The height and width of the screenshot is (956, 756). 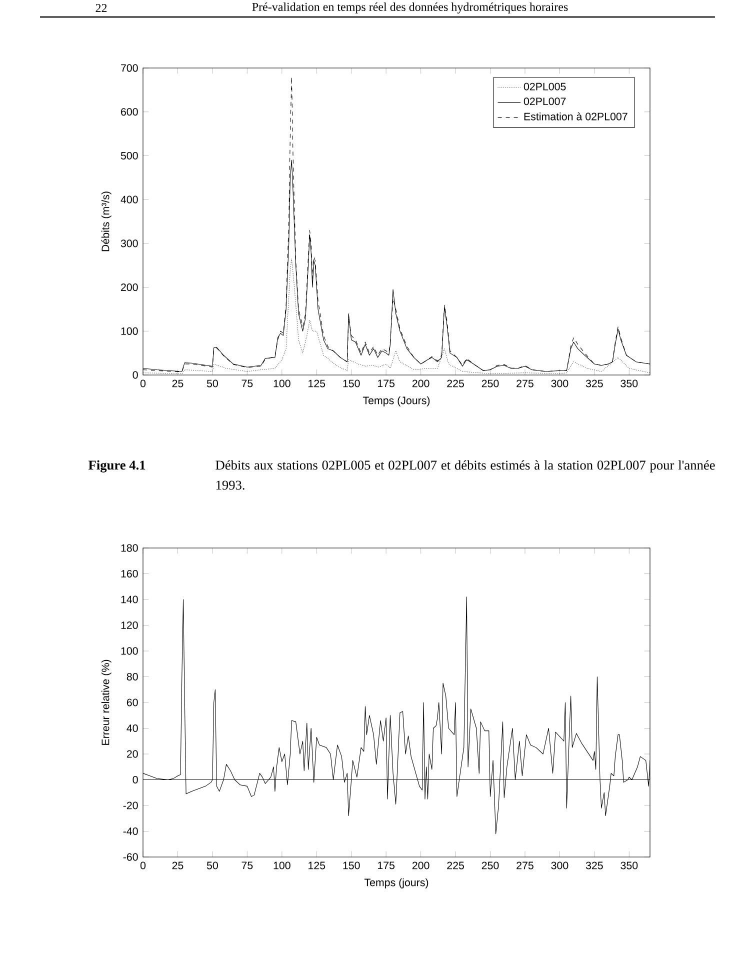 I want to click on y-tick-label: 600, so click(x=129, y=112).